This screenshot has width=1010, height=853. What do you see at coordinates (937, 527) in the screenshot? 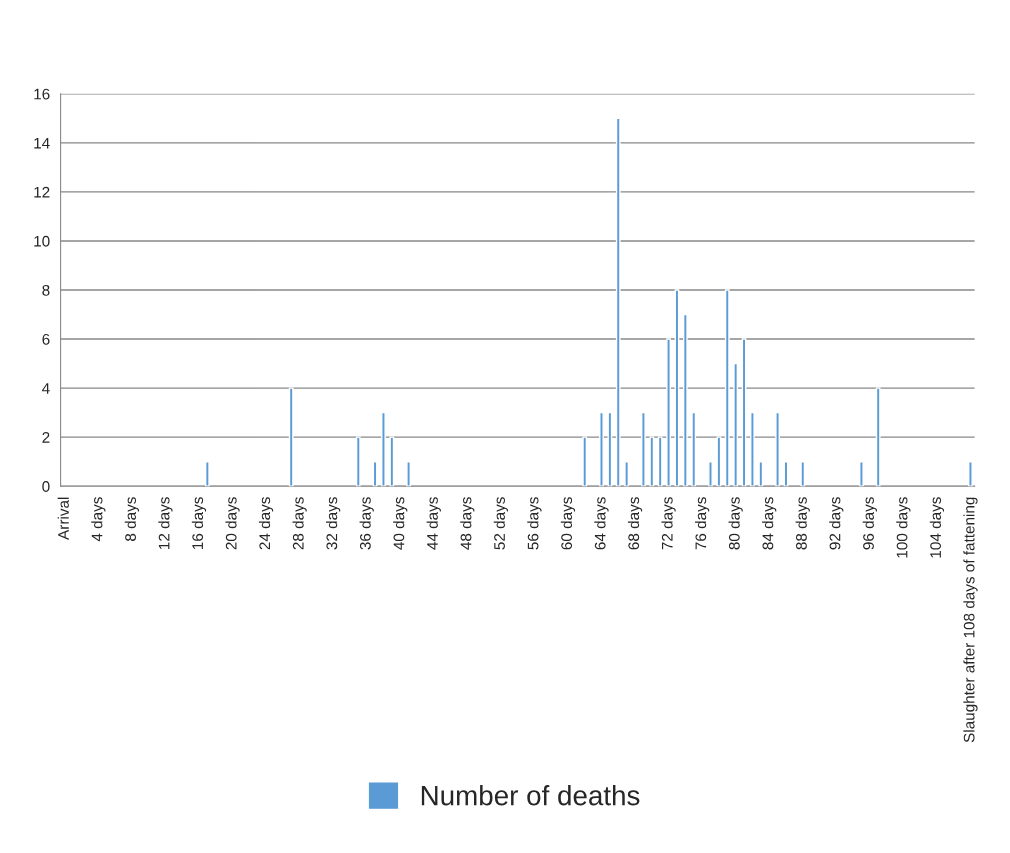
I see `x-tick-label: 104 days` at bounding box center [937, 527].